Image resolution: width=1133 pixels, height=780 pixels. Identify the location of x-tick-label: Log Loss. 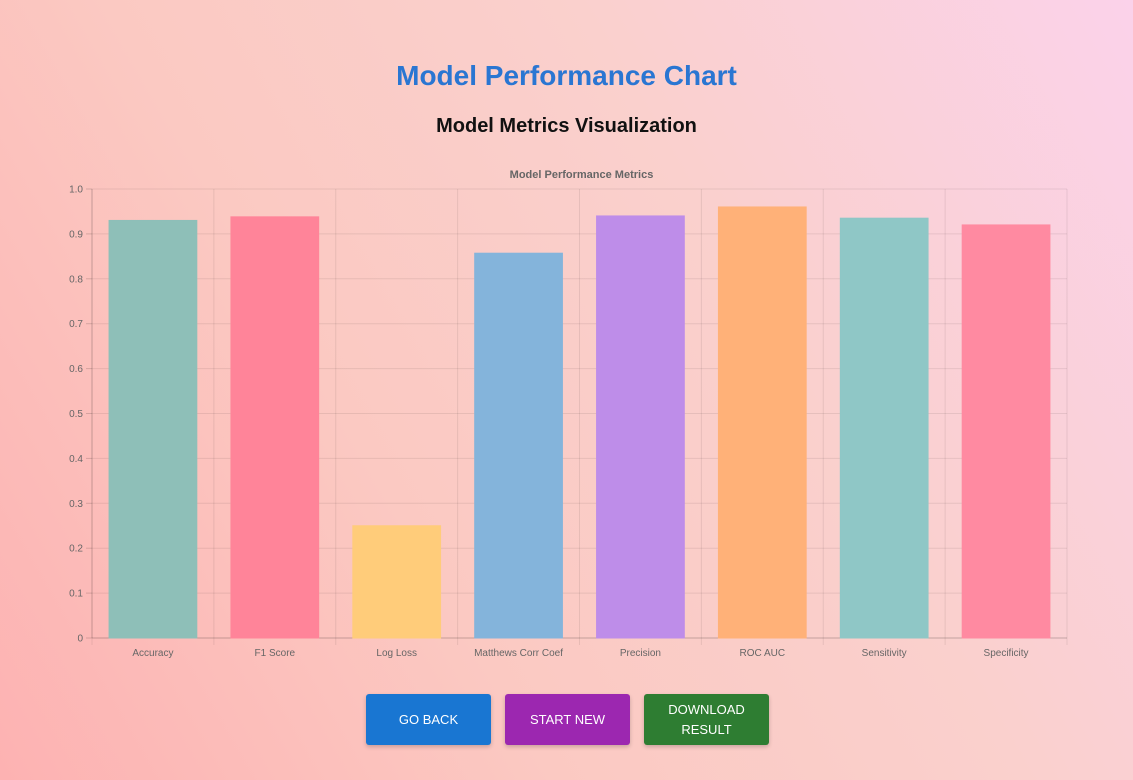
(396, 653).